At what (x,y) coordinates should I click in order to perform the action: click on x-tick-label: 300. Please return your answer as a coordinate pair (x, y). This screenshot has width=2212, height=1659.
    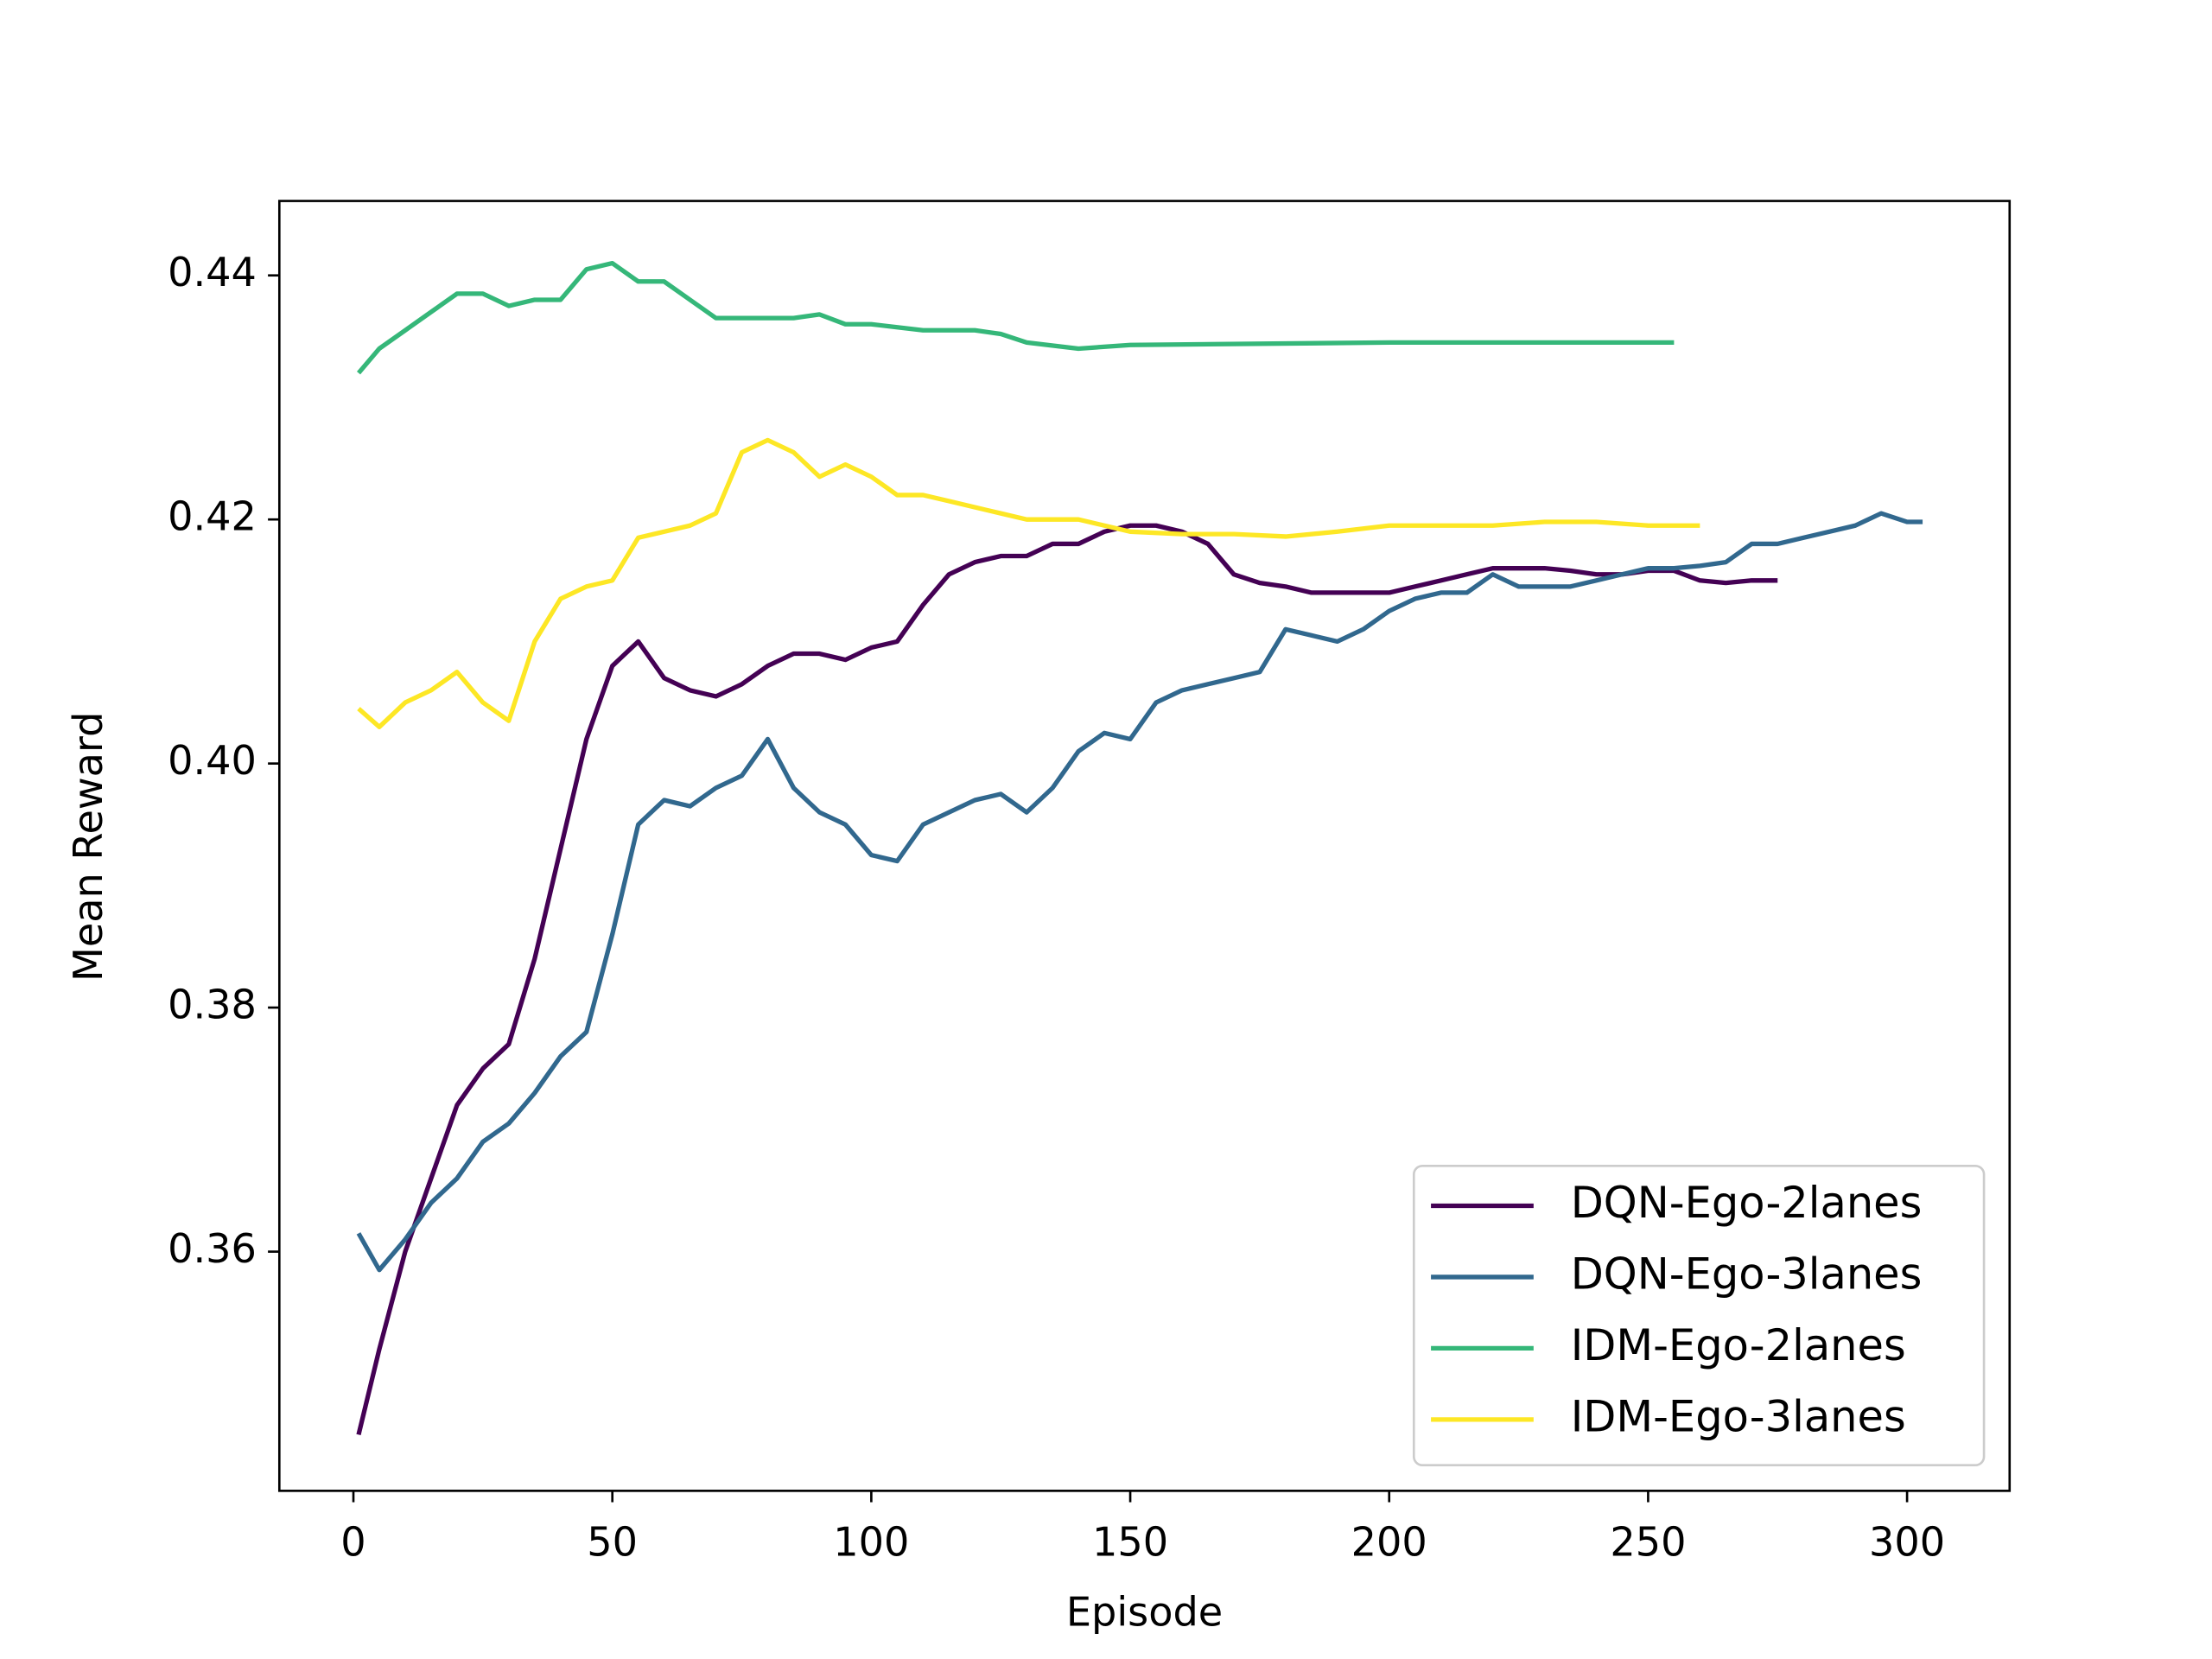
    Looking at the image, I should click on (1907, 1542).